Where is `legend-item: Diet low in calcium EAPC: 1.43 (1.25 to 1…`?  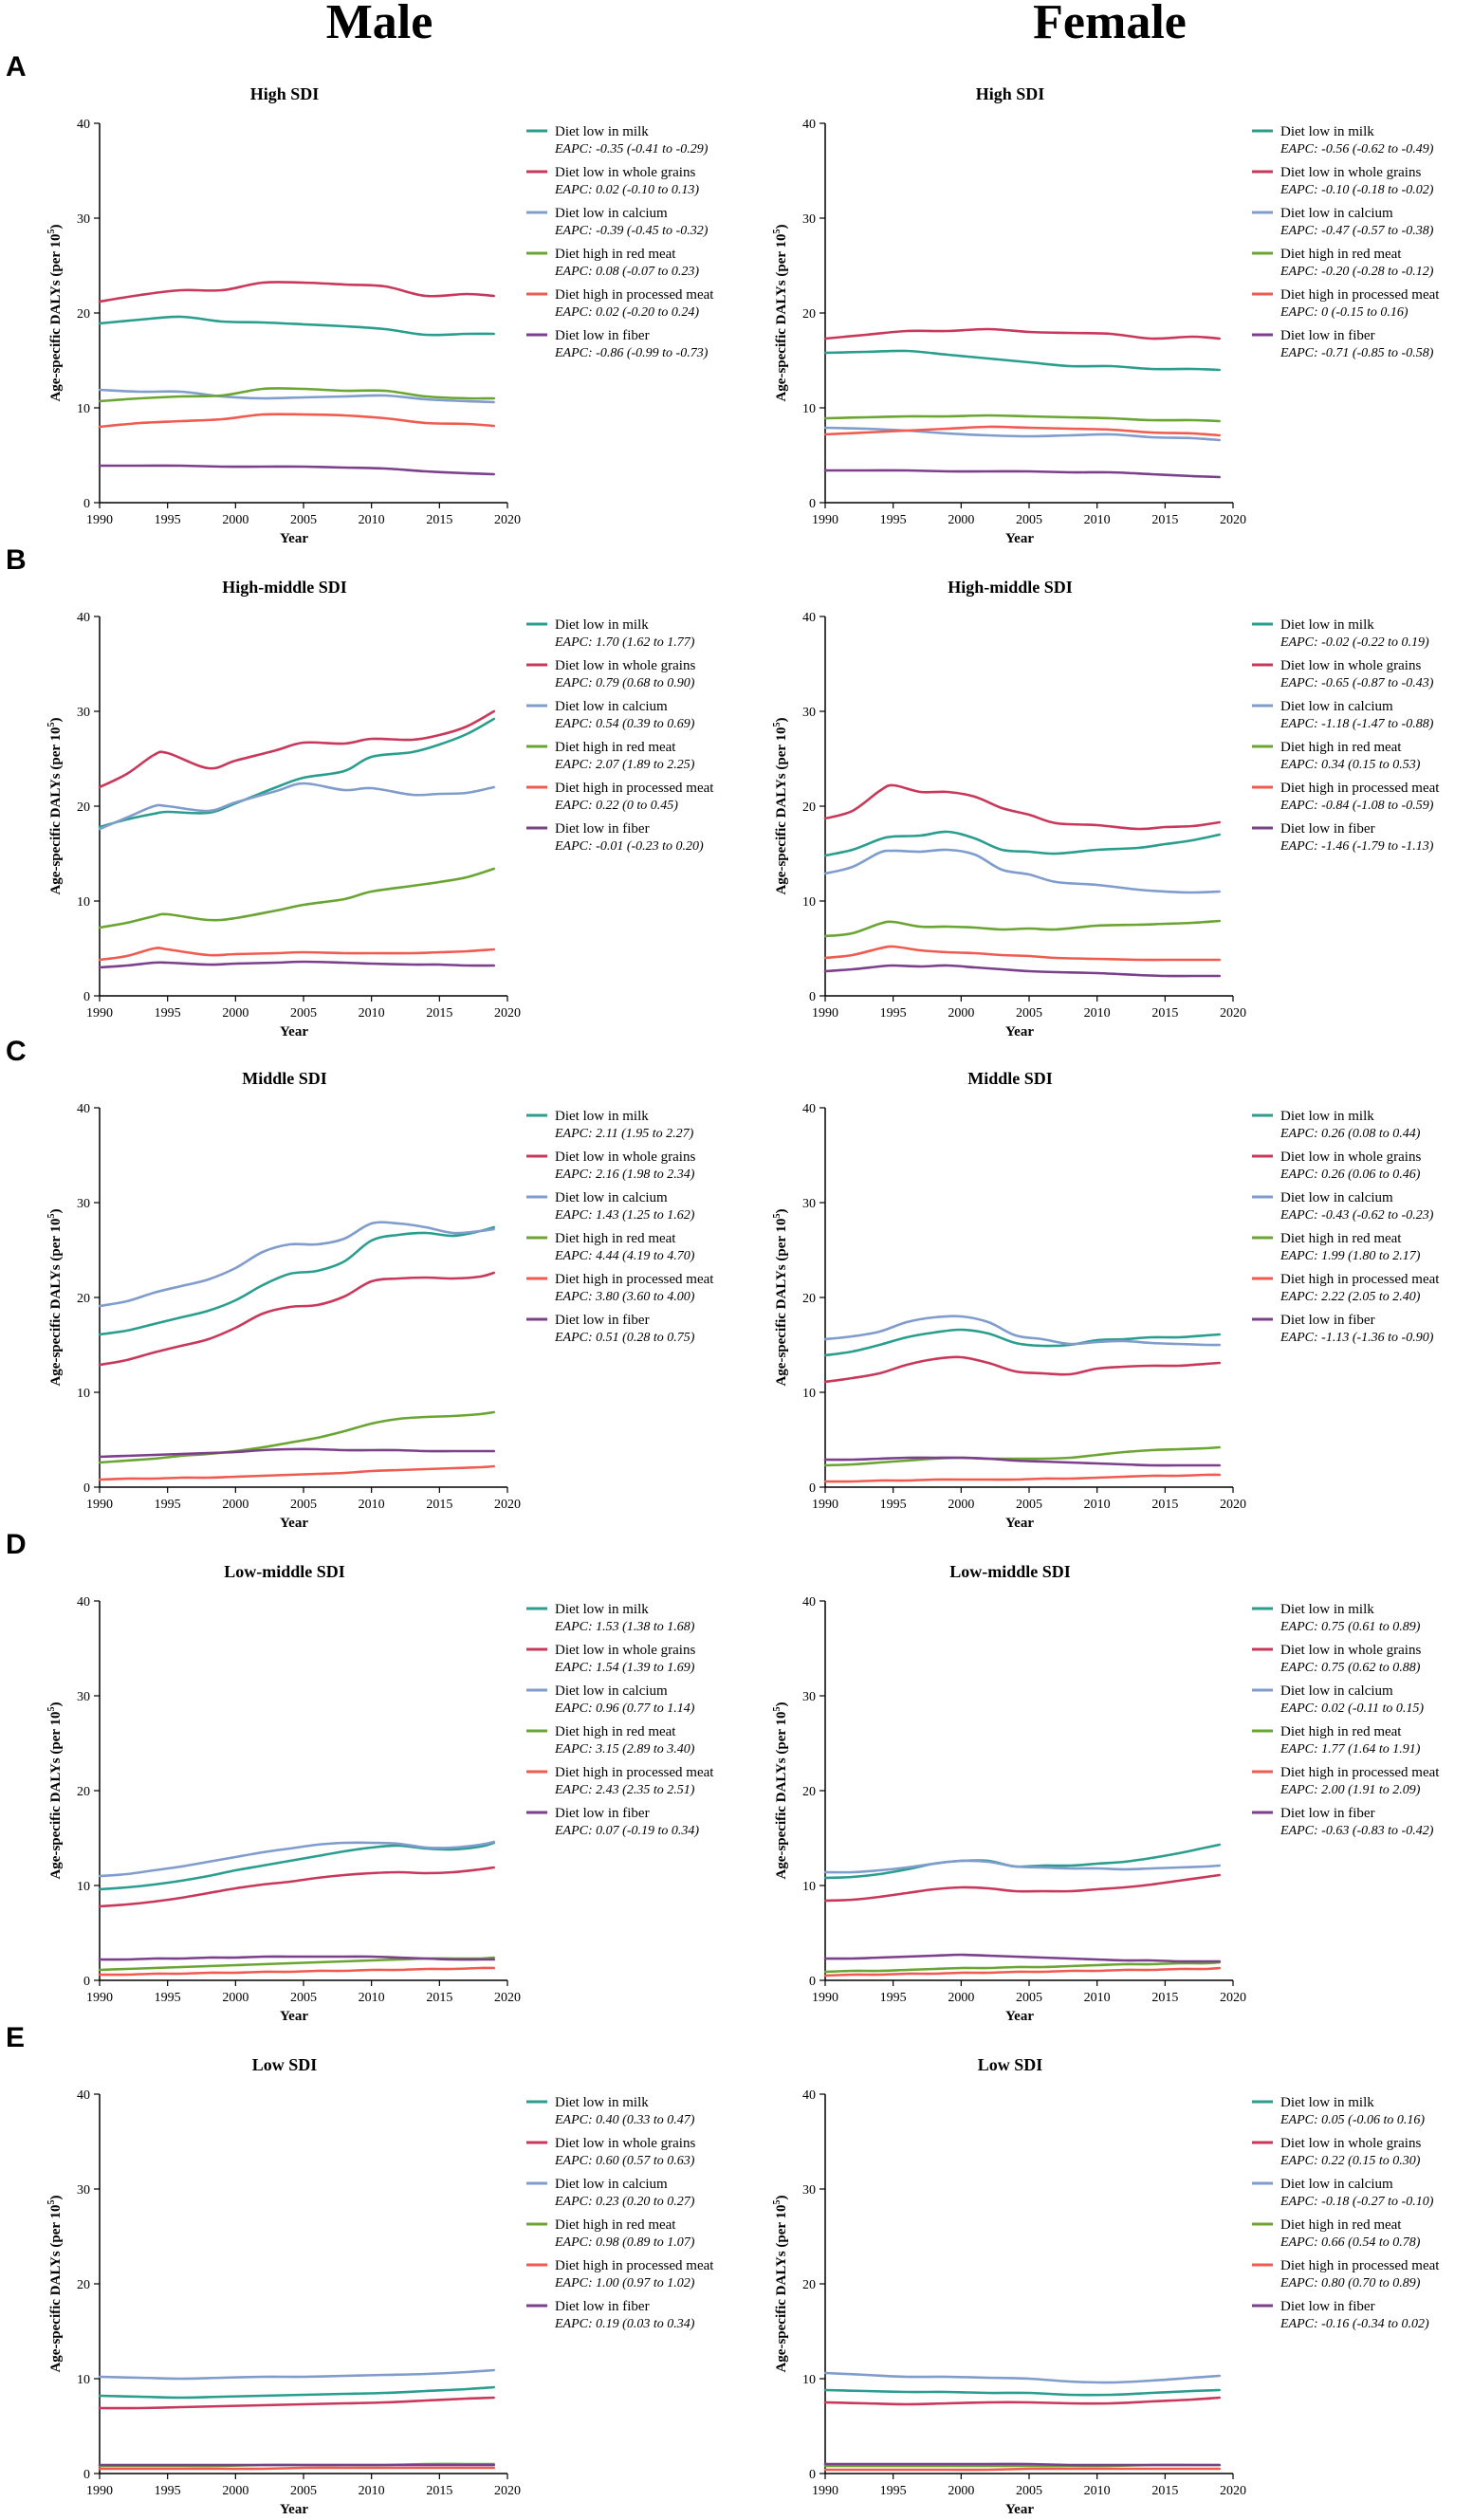 legend-item: Diet low in calcium EAPC: 1.43 (1.25 to 1… is located at coordinates (611, 1206).